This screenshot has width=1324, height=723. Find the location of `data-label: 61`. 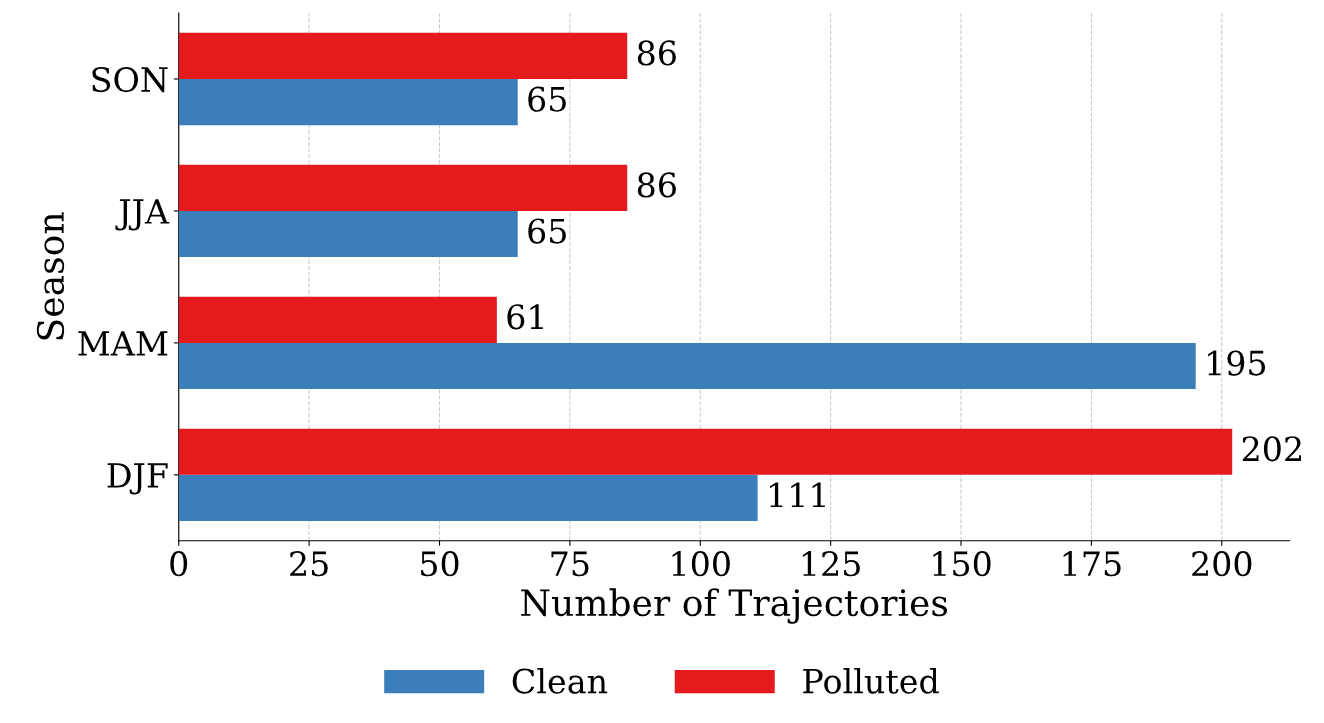

data-label: 61 is located at coordinates (525, 317).